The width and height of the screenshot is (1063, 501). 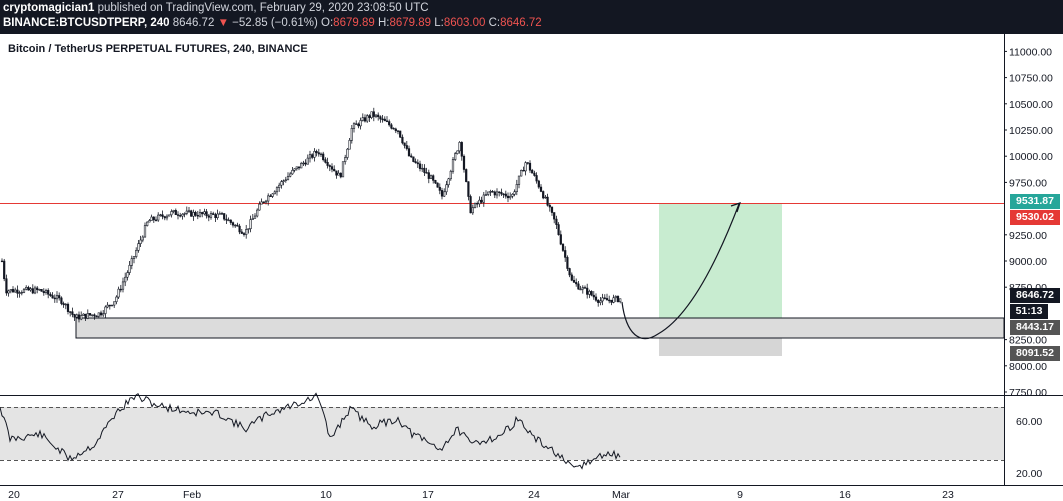 What do you see at coordinates (621, 495) in the screenshot?
I see `time-tick-label: Mar` at bounding box center [621, 495].